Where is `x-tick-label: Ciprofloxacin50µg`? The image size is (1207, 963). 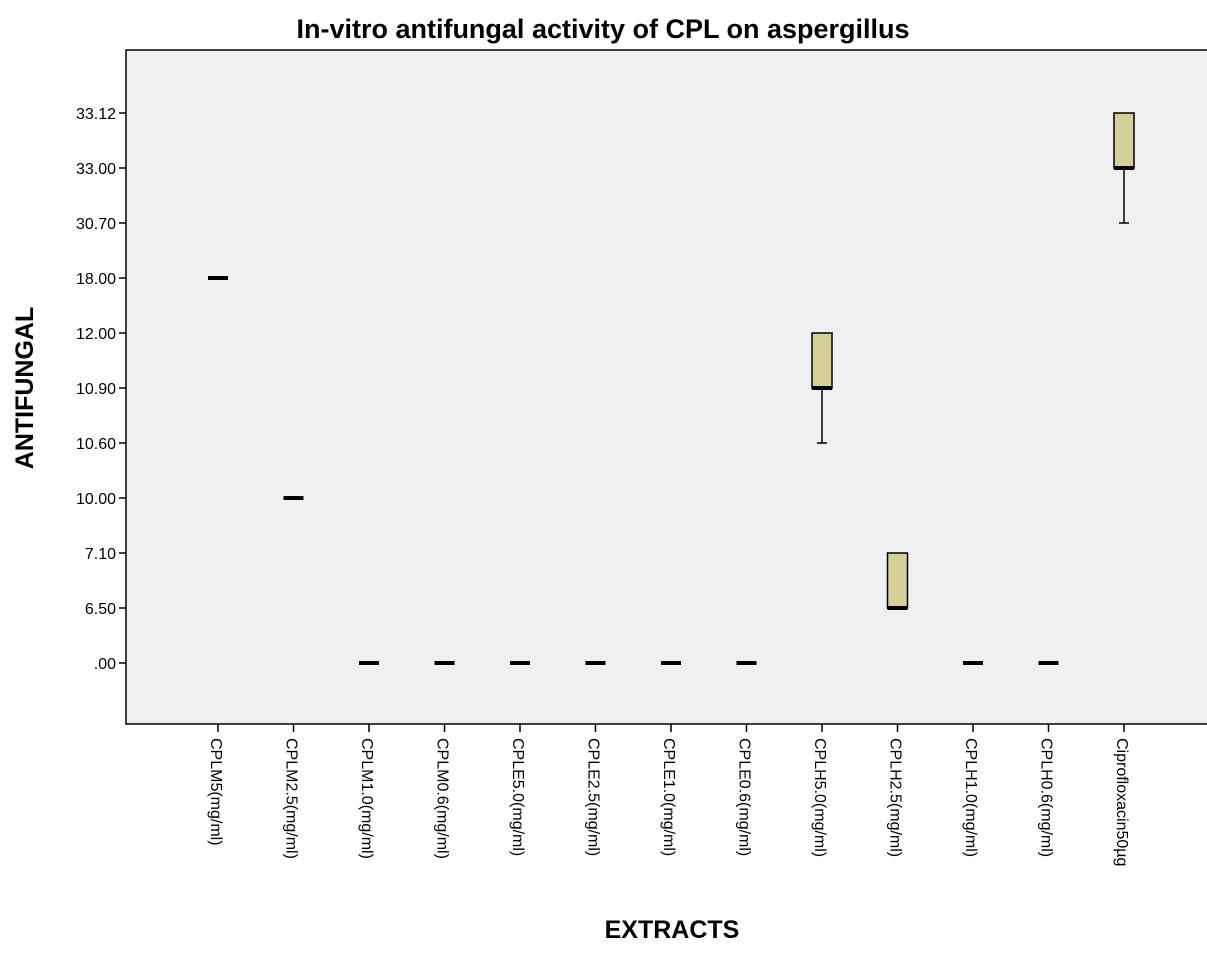
x-tick-label: Ciprofloxacin50µg is located at coordinates (1121, 802).